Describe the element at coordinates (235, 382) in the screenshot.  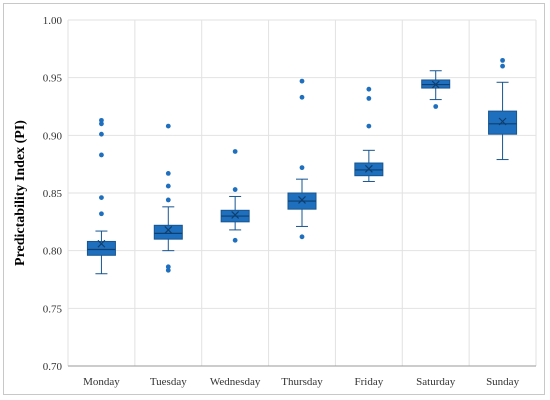
I see `x-tick-label: Wednesday` at that location.